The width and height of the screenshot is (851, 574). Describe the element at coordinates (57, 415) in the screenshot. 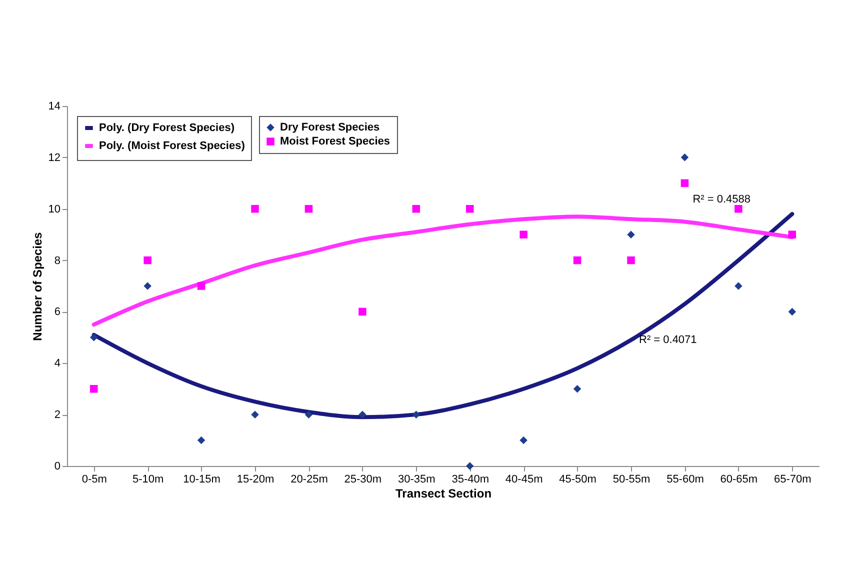

I see `y-tick-label: 2` at that location.